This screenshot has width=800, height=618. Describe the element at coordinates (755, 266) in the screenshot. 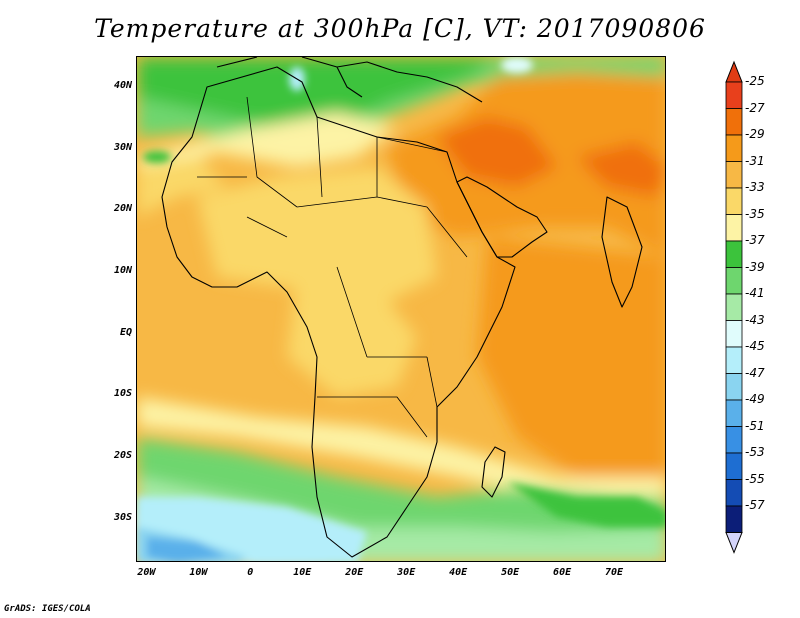

I see `colorbar-label: -39` at that location.